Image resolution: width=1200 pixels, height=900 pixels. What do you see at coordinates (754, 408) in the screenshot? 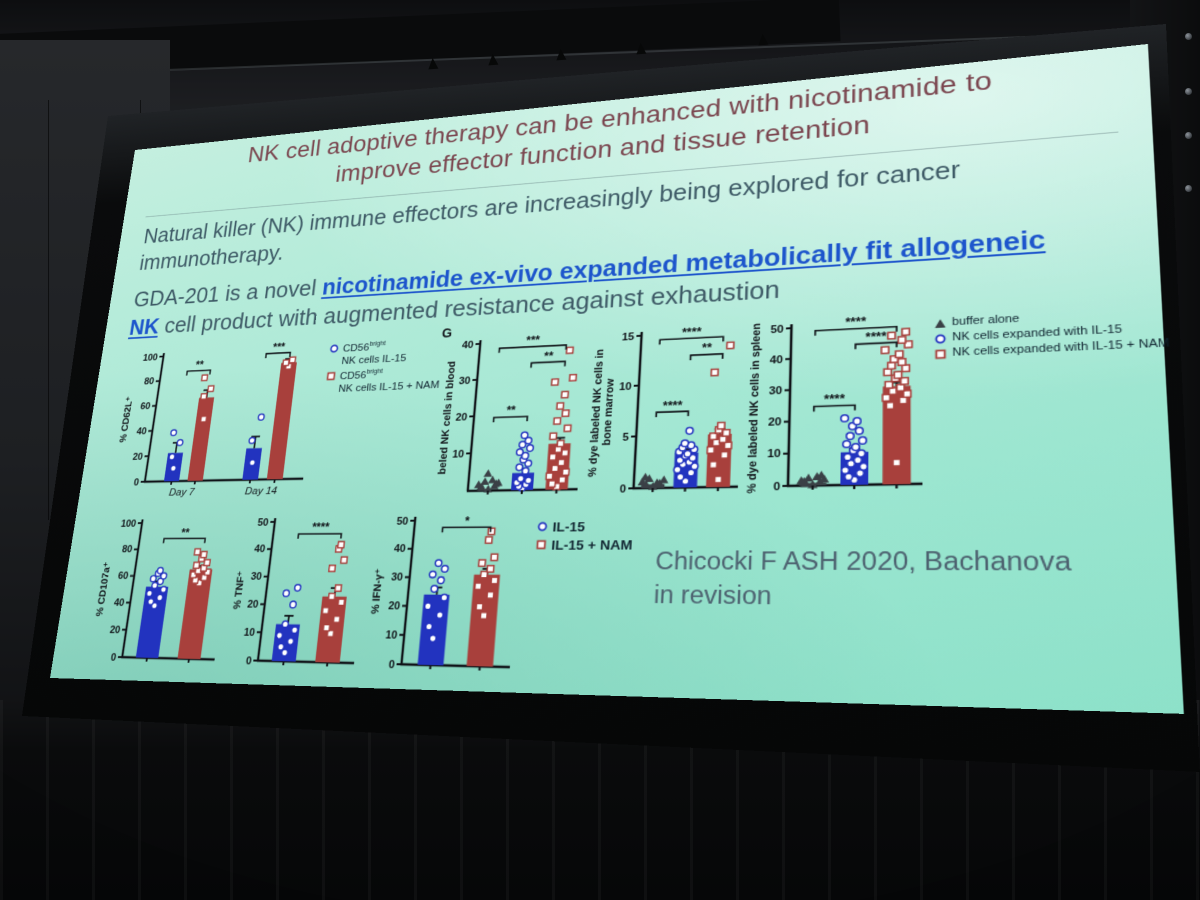
I see `svg-text:% dye labeled NK cells in sple: % dye labeled NK cells in spleen` at bounding box center [754, 408].